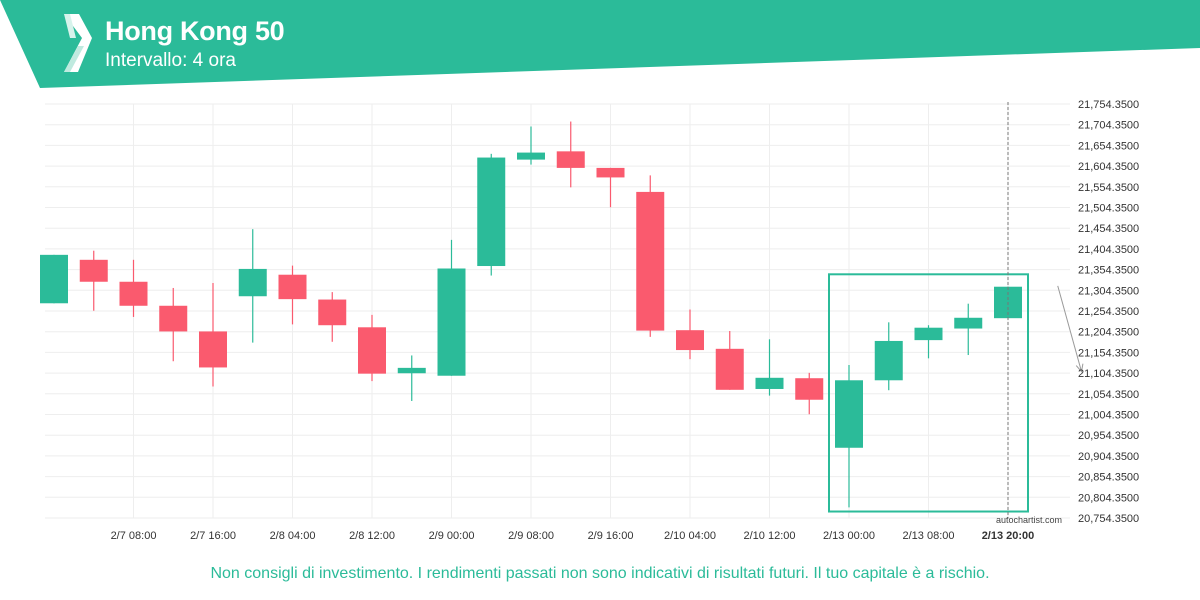 This screenshot has width=1200, height=600. What do you see at coordinates (1108, 436) in the screenshot?
I see `y-tick-label: 20,954.3500` at bounding box center [1108, 436].